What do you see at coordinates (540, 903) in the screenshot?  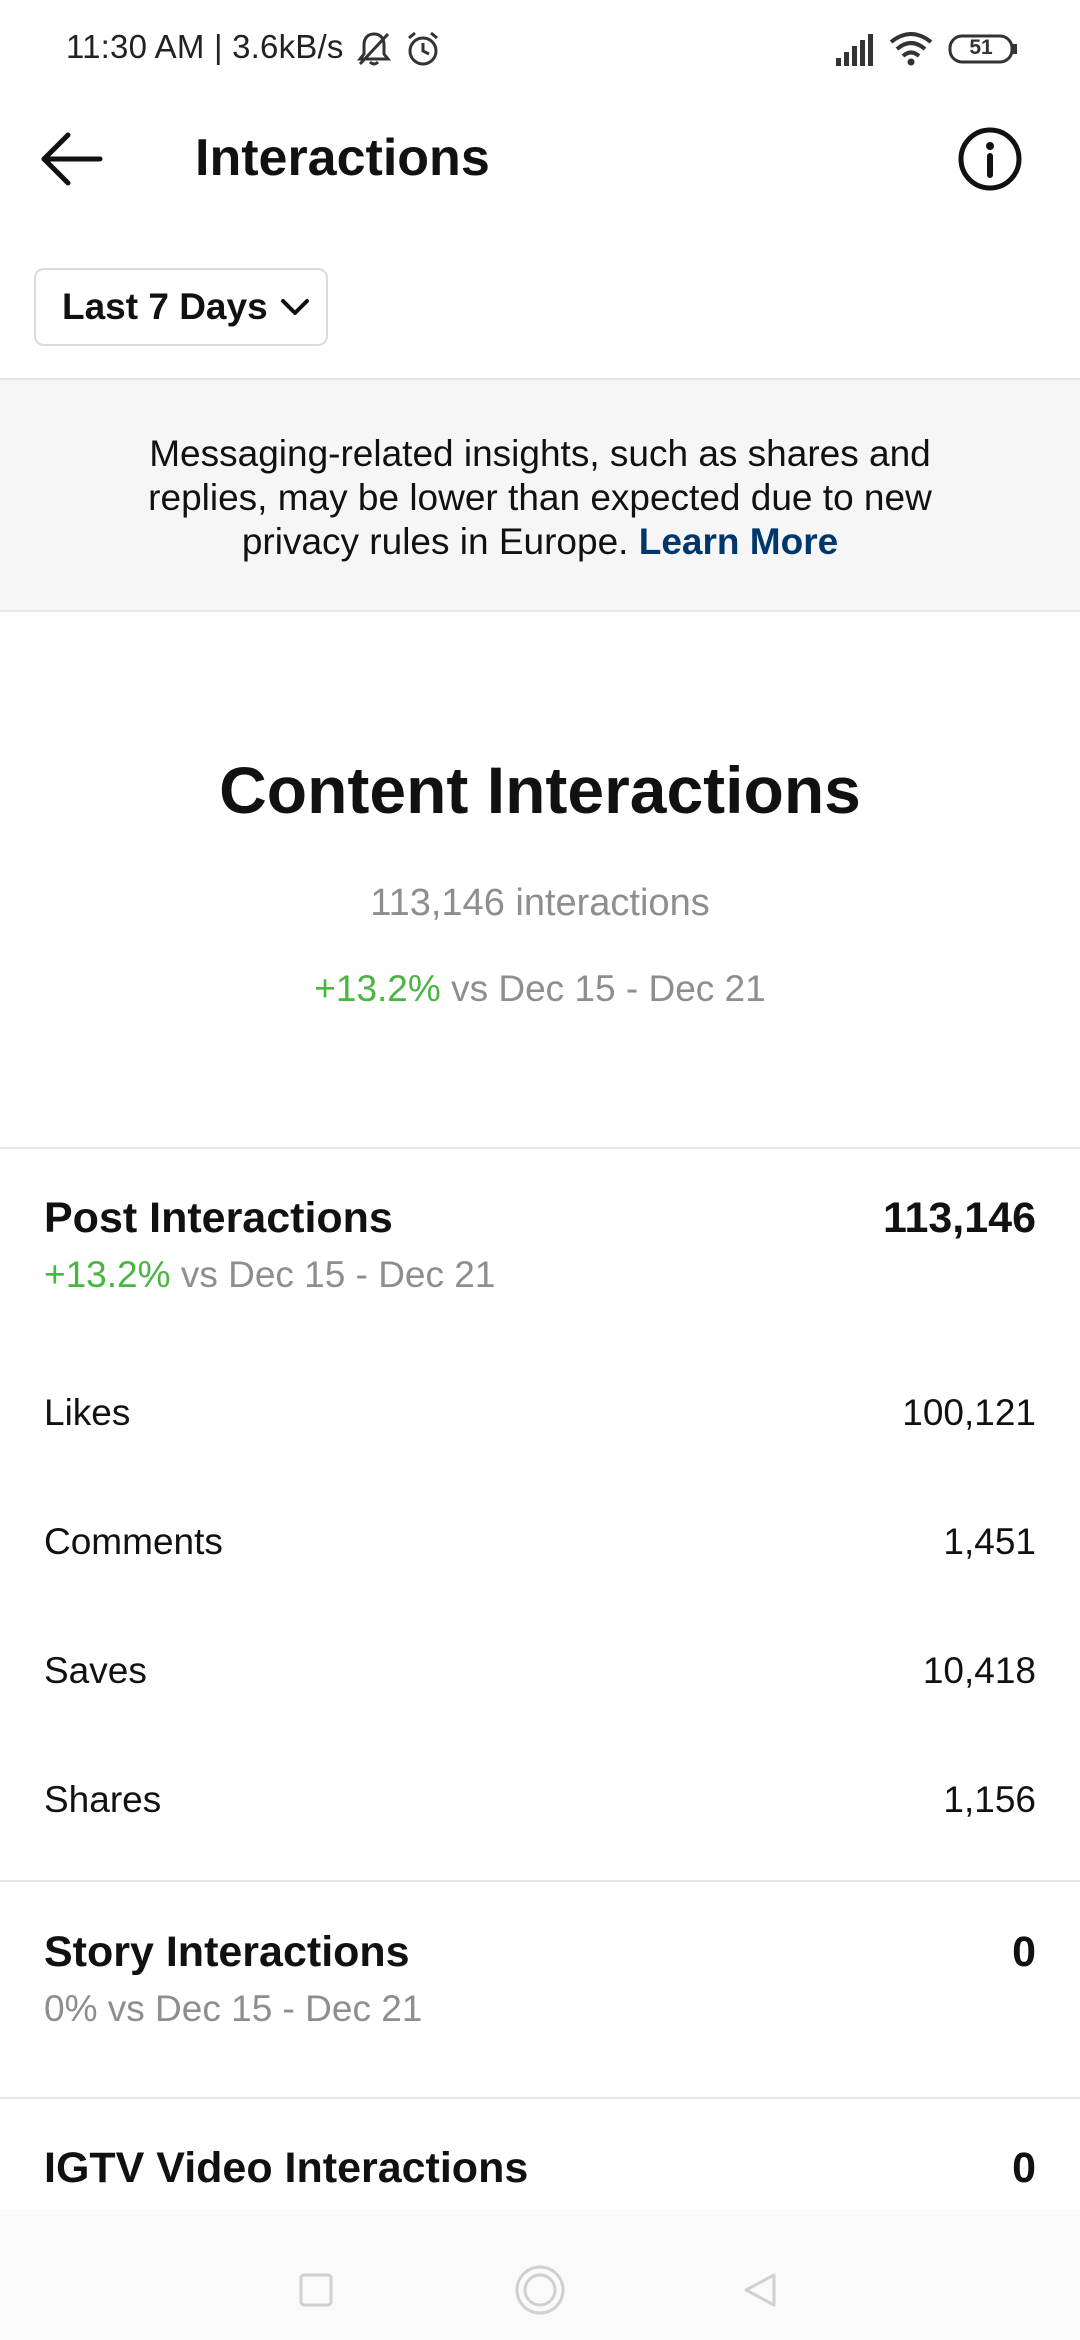 I see `content-interactions-total: 113,146 interactions` at bounding box center [540, 903].